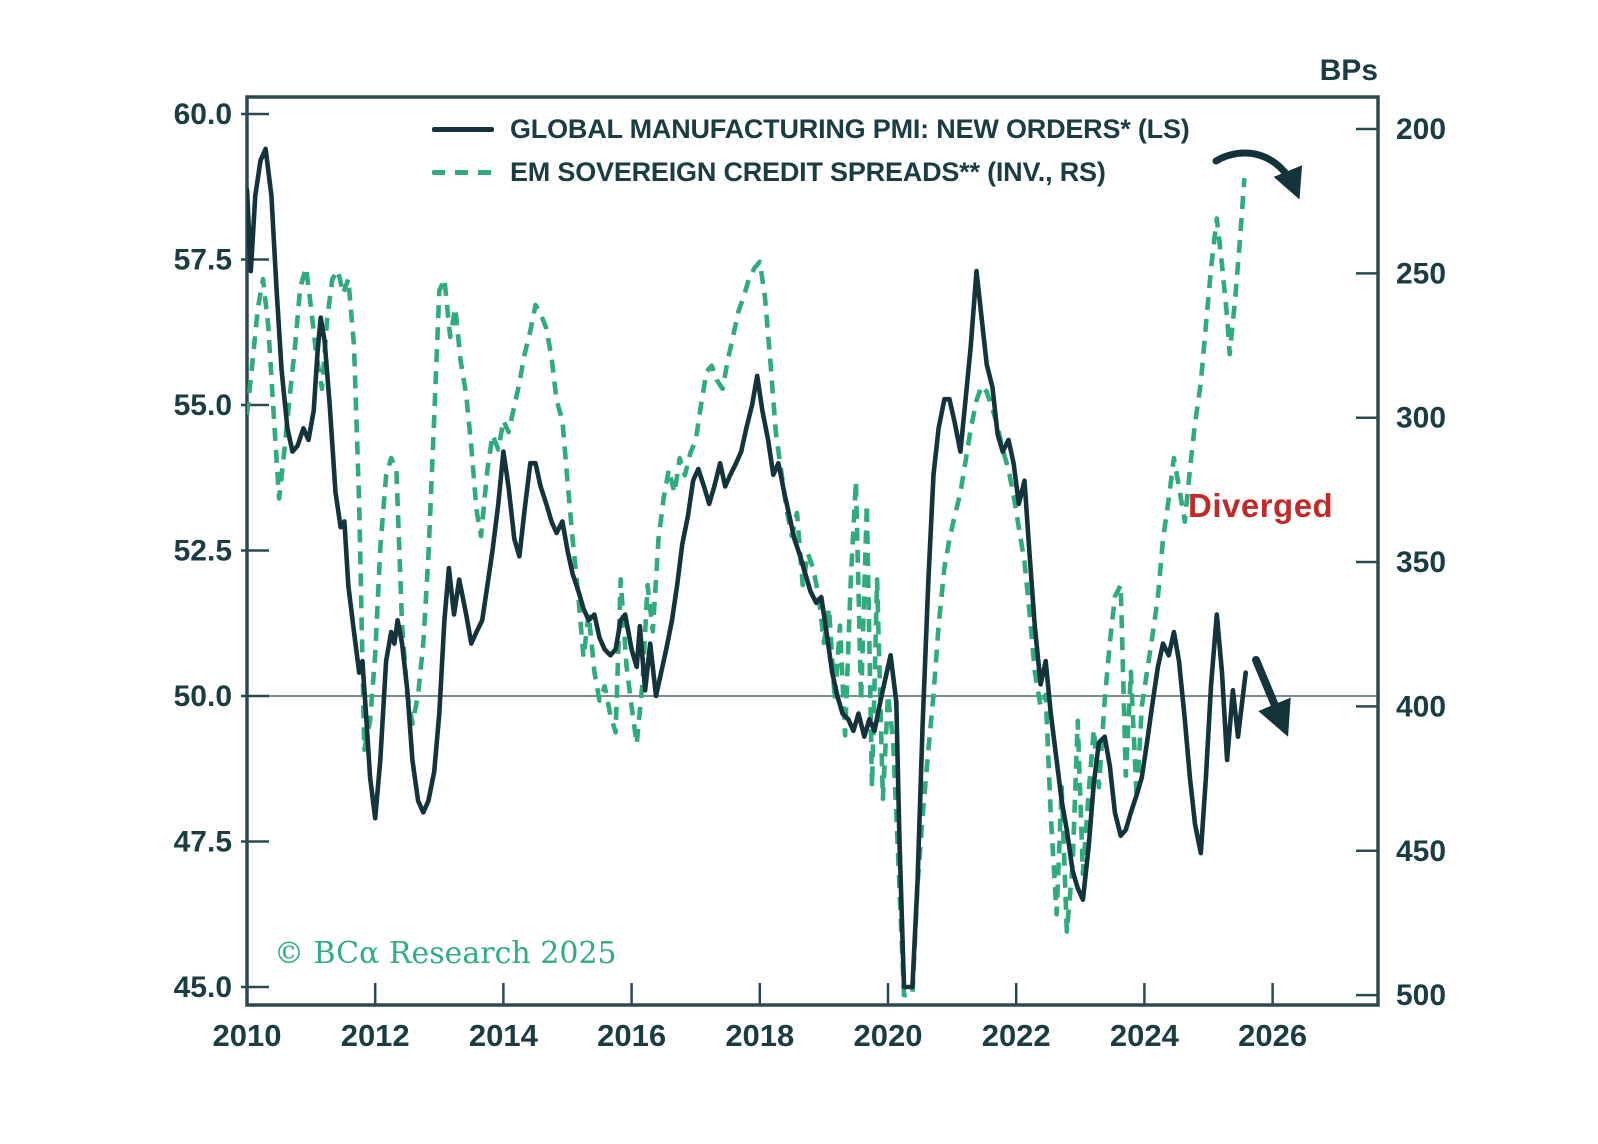 The image size is (1598, 1144). I want to click on left-axis-label: 52.5, so click(203, 551).